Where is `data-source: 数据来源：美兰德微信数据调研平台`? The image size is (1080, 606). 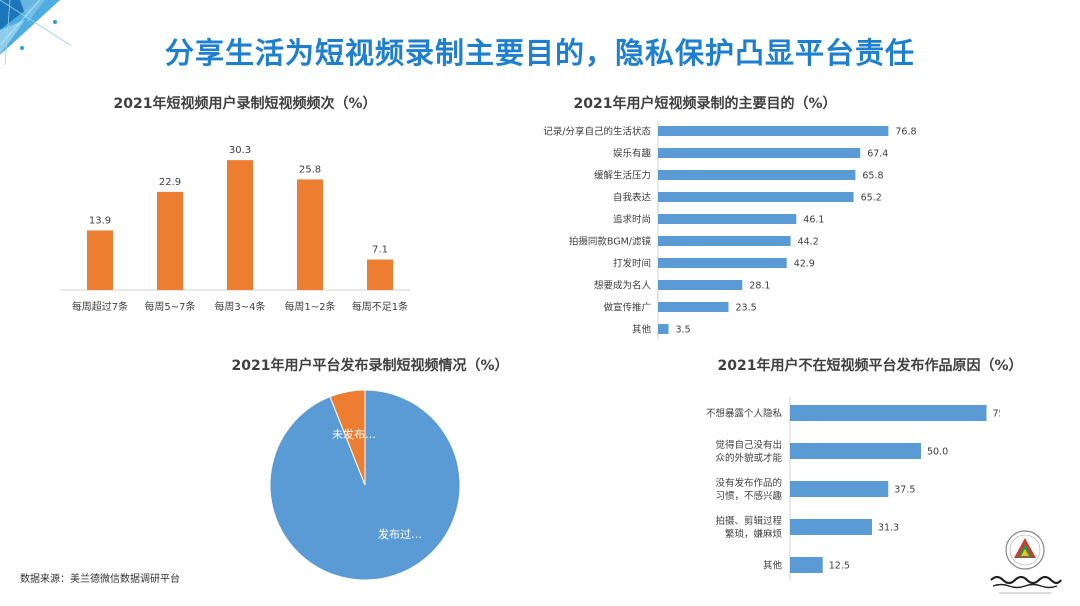
data-source: 数据来源：美兰德微信数据调研平台 is located at coordinates (100, 579).